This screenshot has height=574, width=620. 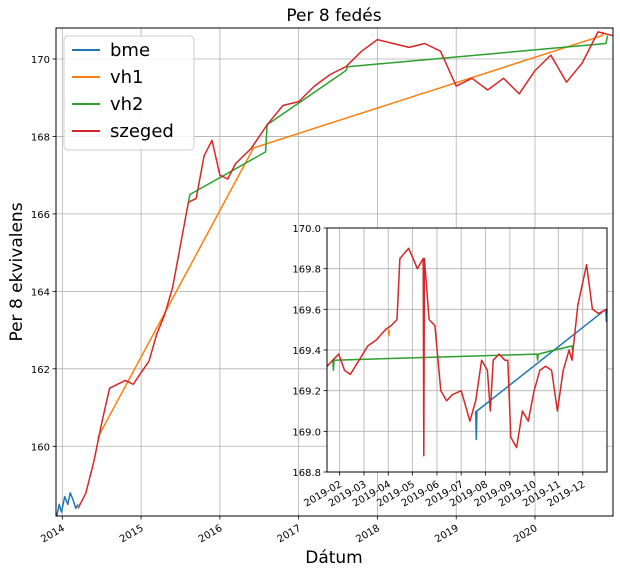 What do you see at coordinates (130, 50) in the screenshot?
I see `legend-label-bme: bme` at bounding box center [130, 50].